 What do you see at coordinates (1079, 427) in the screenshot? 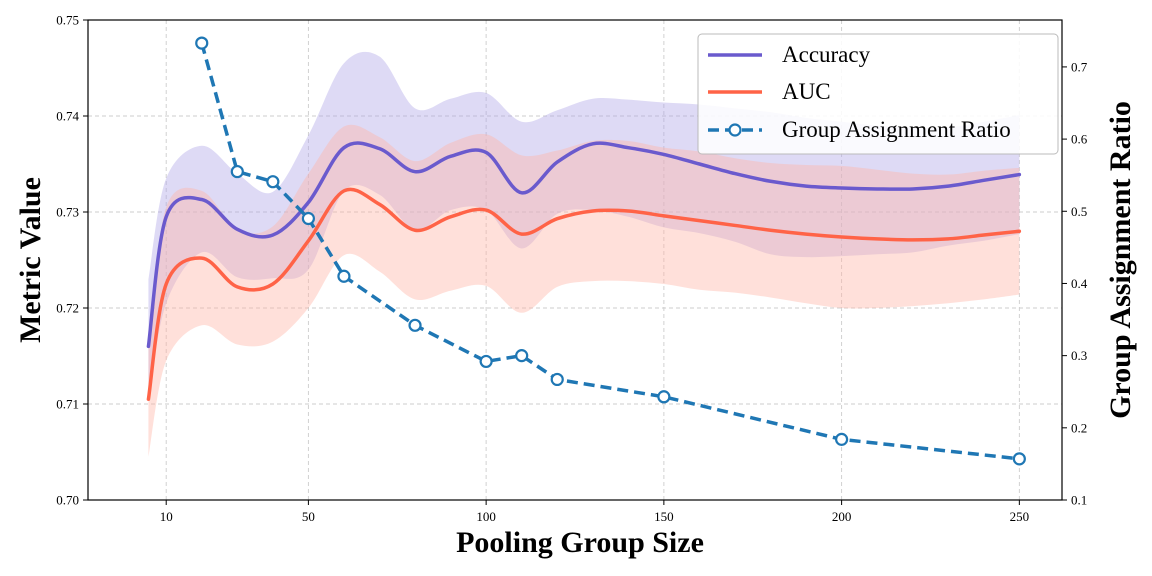
I see `y-right-tick-label-1: 0.2` at bounding box center [1079, 427].